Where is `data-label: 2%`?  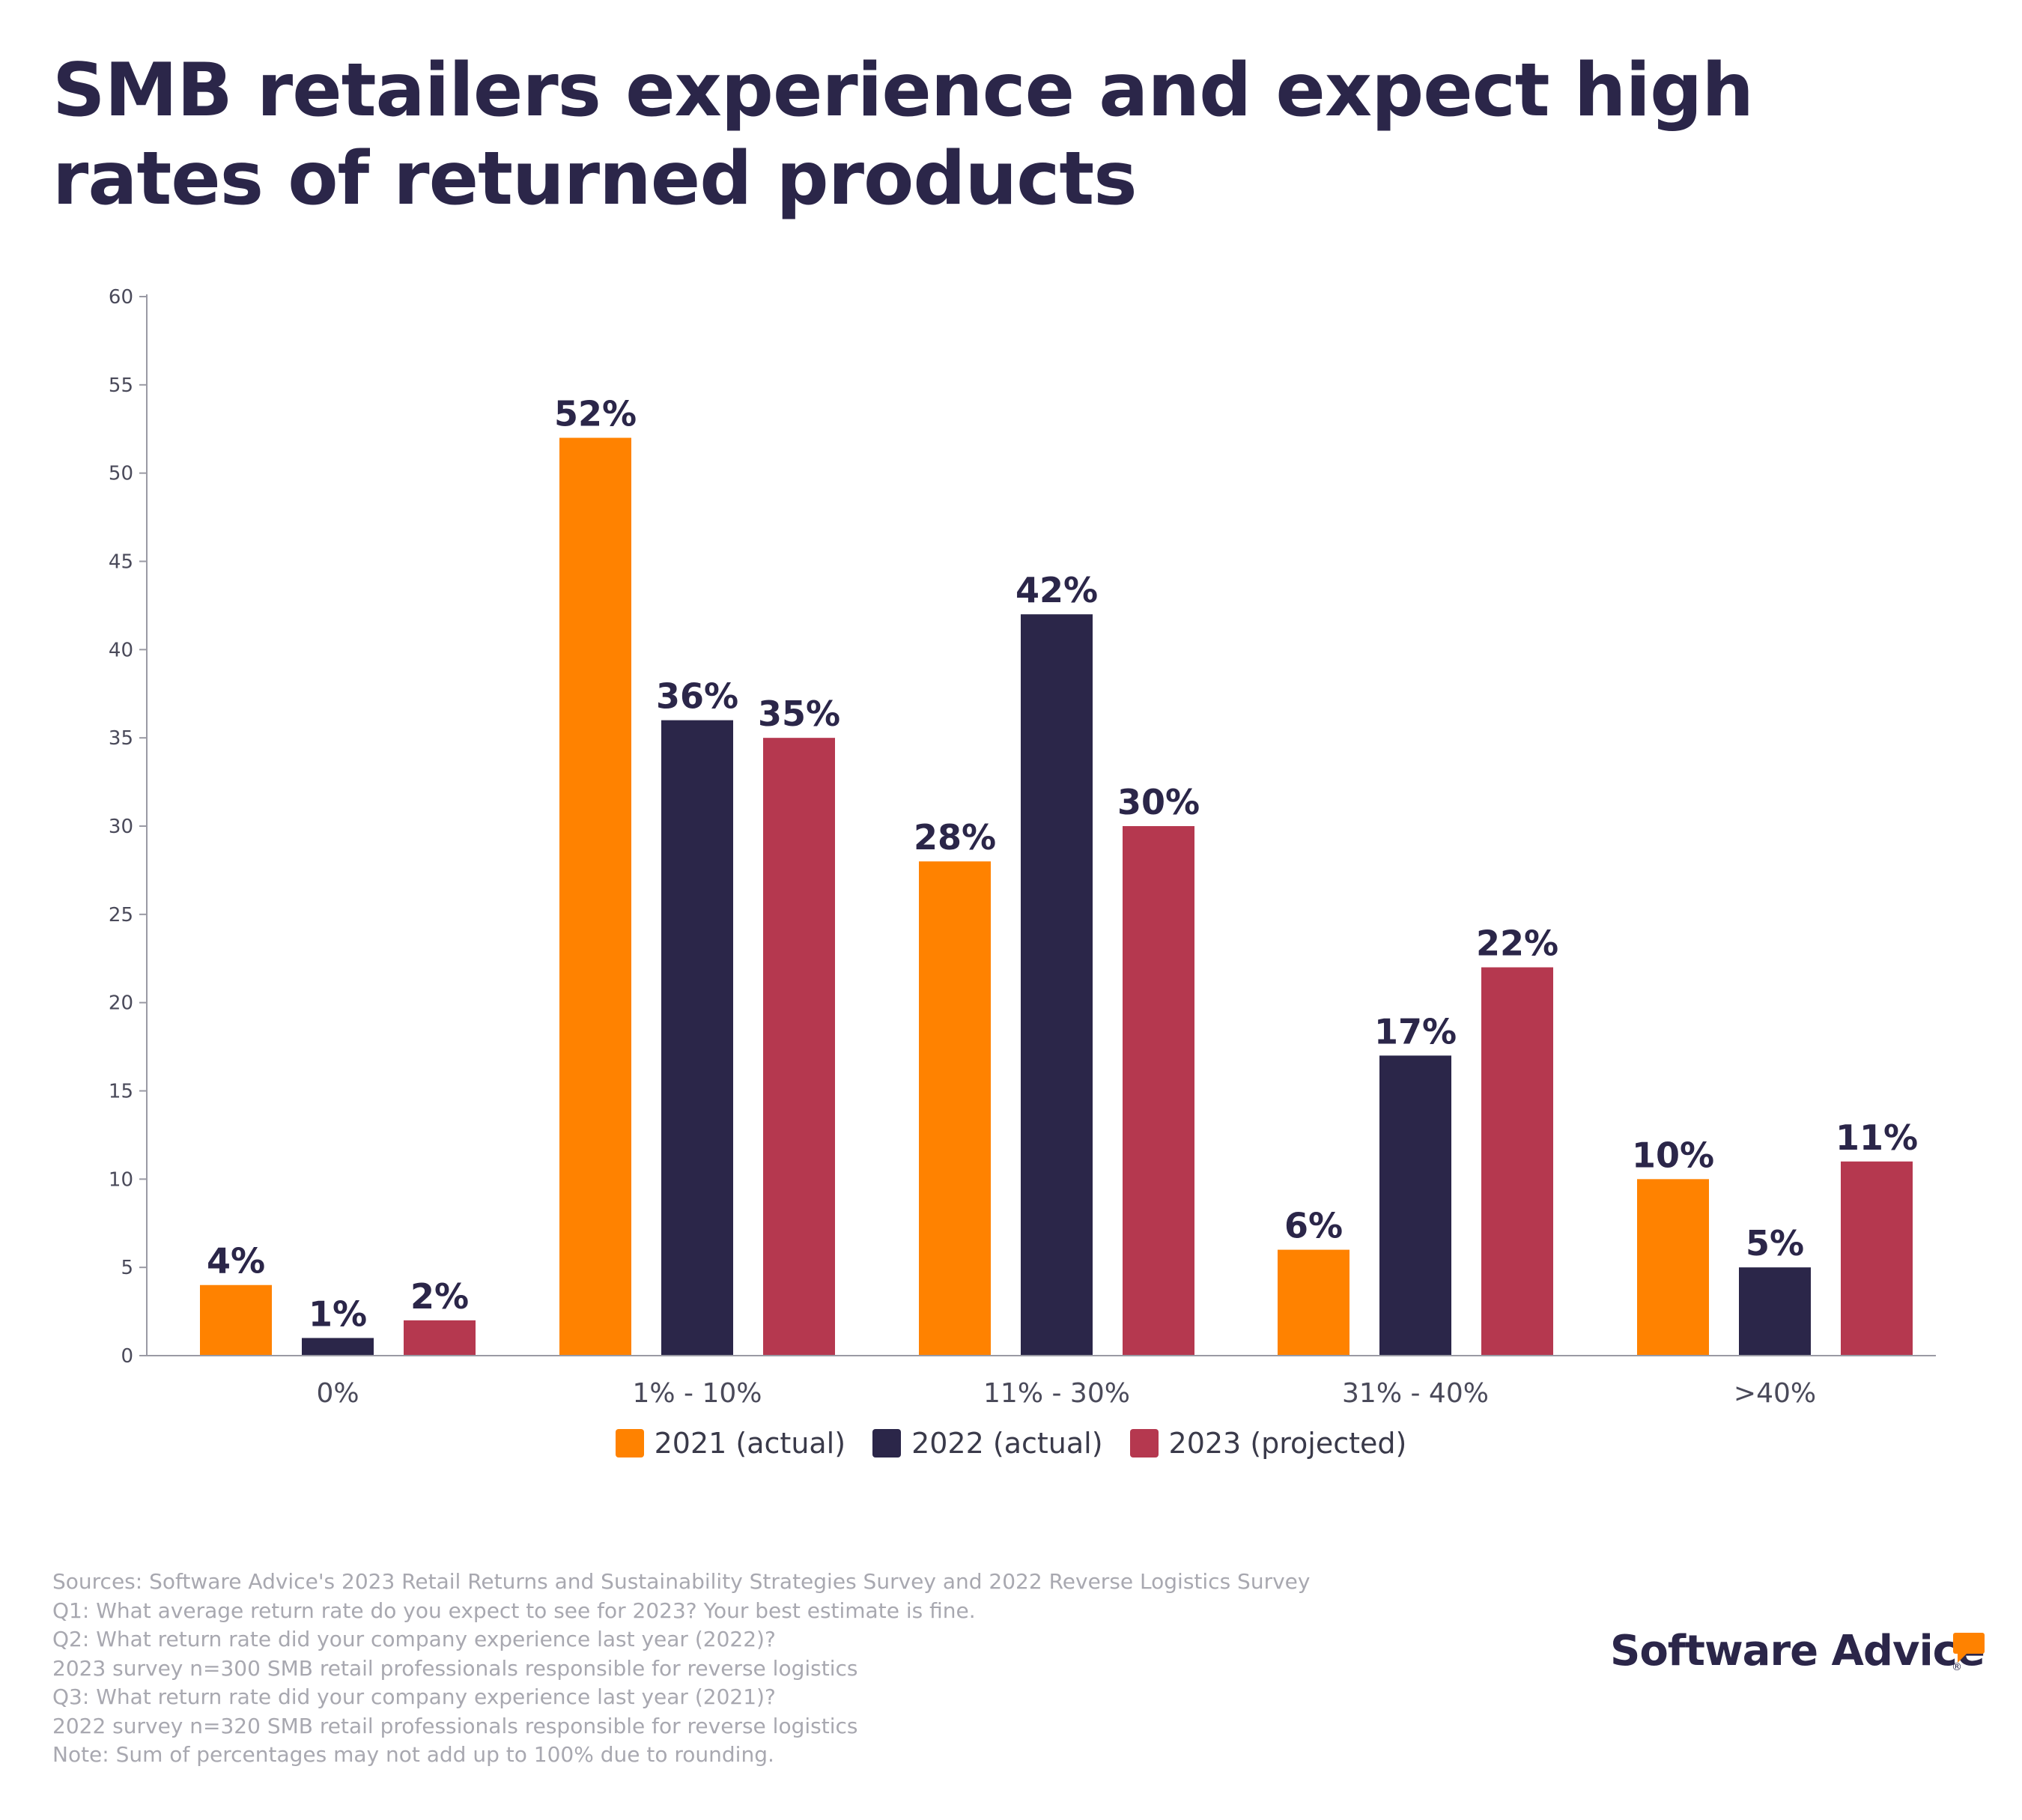
data-label: 2% is located at coordinates (439, 1296).